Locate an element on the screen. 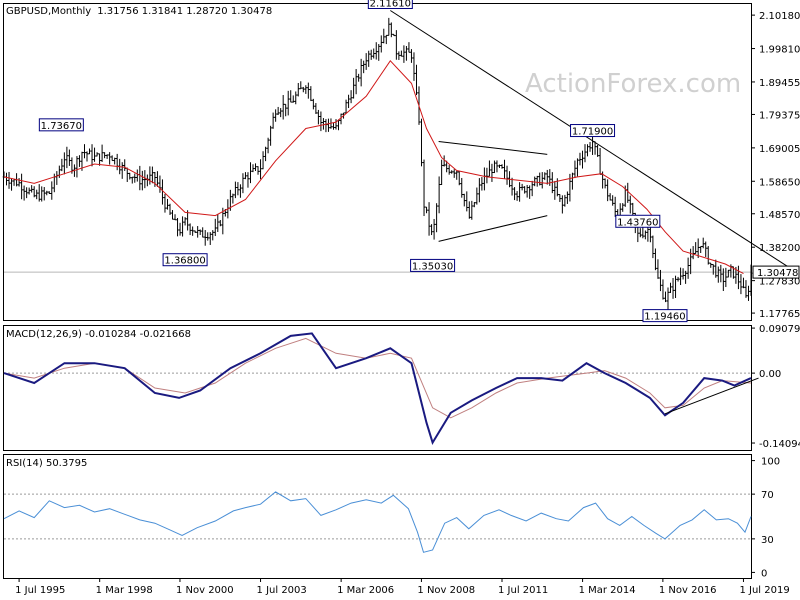  annotation-label: 1.71900 is located at coordinates (592, 132).